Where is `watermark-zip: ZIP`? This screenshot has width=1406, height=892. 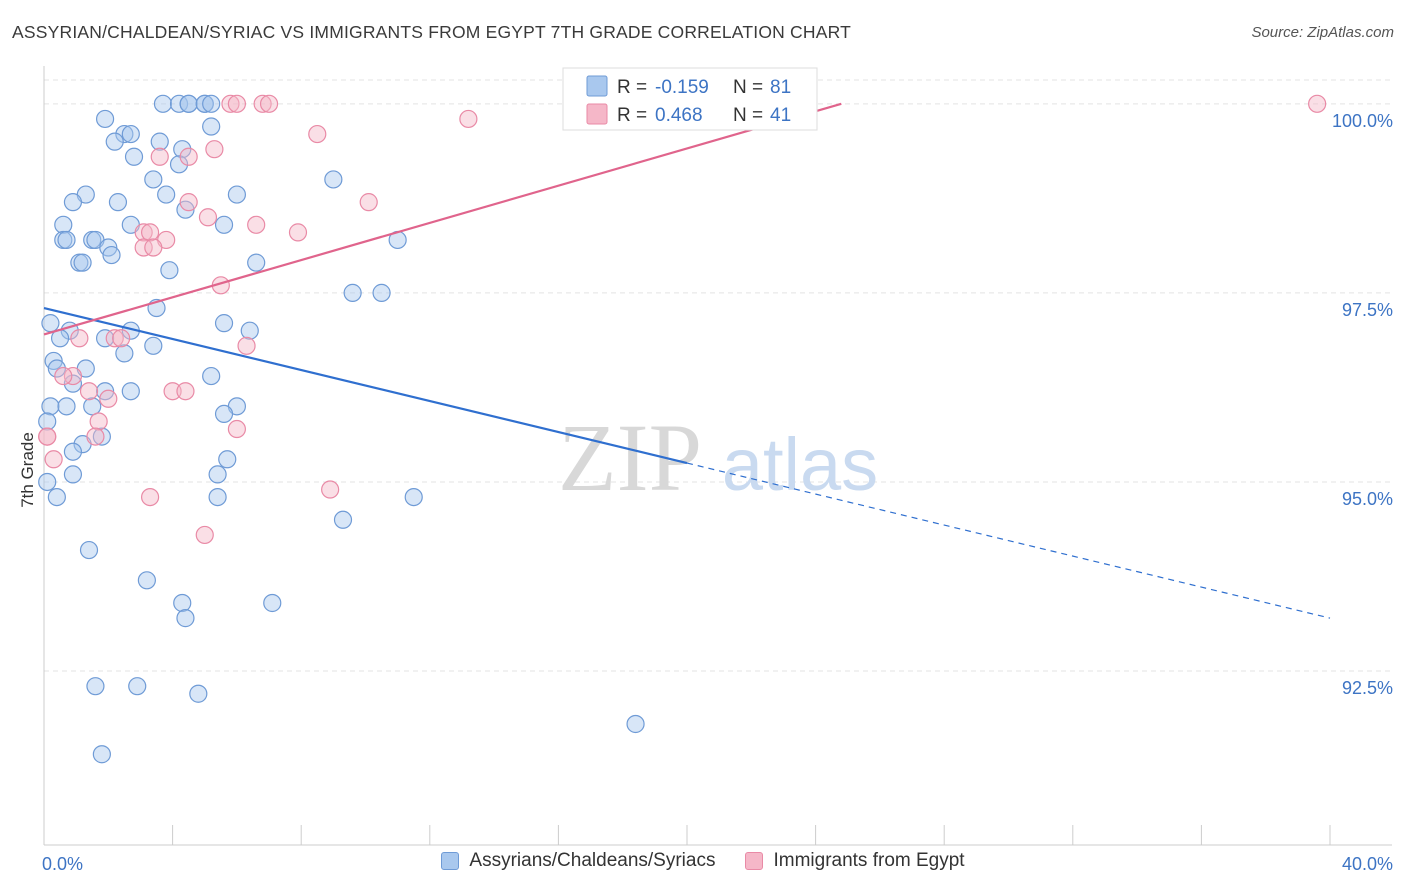
watermark-zip: ZIP is located at coordinates (630, 457).